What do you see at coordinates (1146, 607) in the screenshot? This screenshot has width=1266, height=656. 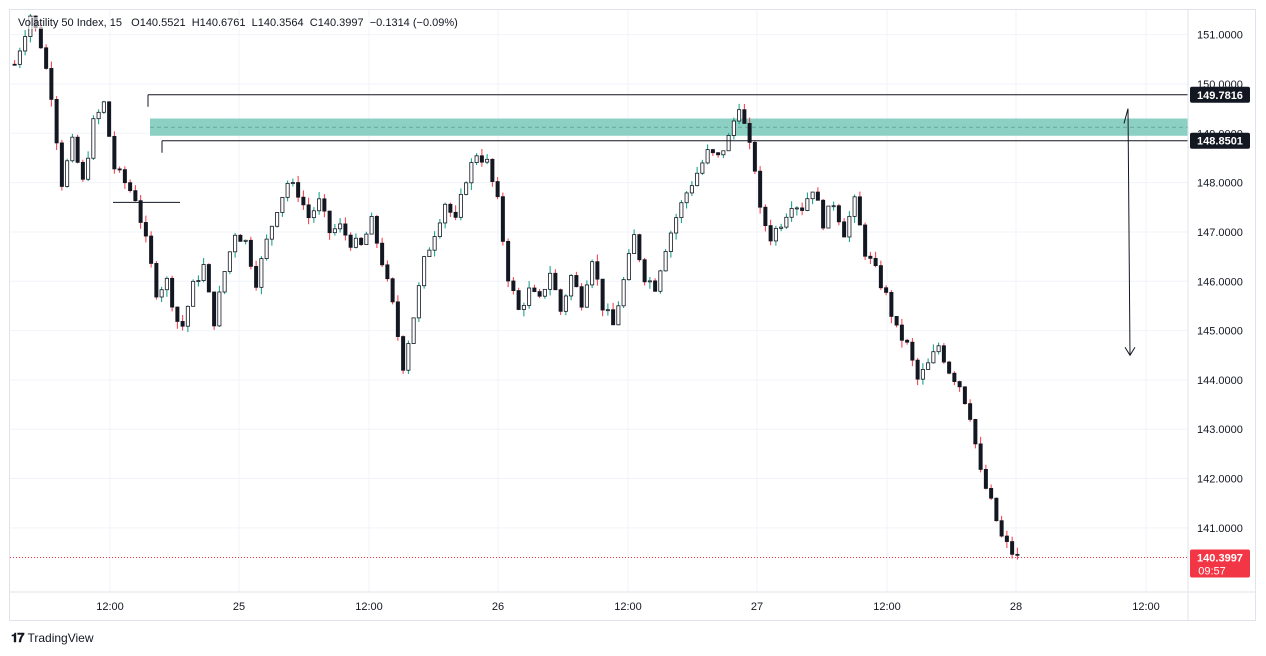 I see `x-tick-label: 12:00` at bounding box center [1146, 607].